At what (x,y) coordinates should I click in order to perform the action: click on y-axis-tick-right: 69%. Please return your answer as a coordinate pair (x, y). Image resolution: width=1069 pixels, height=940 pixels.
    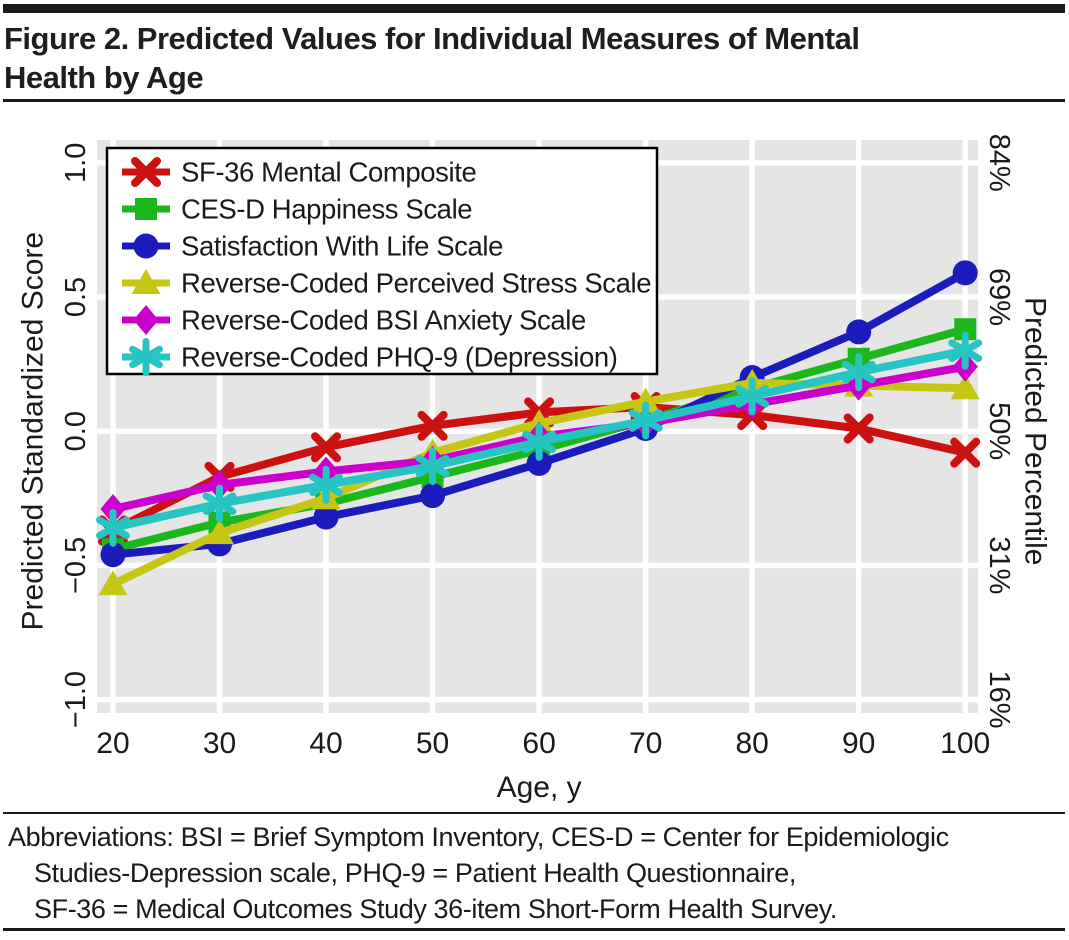
    Looking at the image, I should click on (999, 297).